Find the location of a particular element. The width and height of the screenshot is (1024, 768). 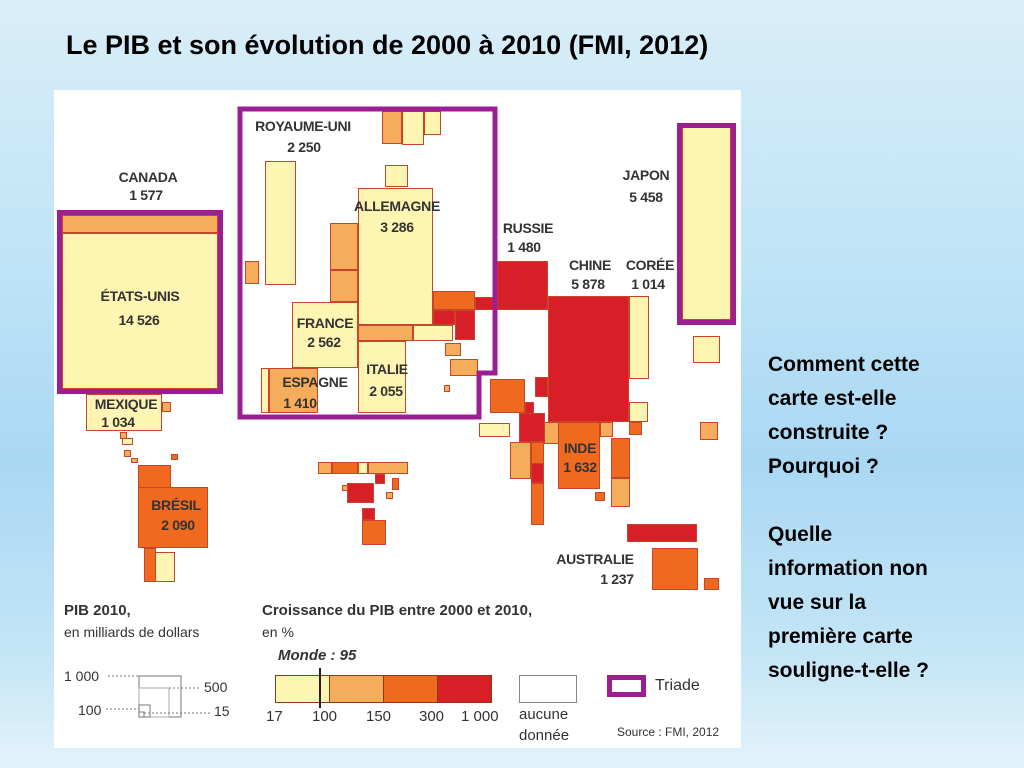

legend-break: 300 is located at coordinates (432, 716).